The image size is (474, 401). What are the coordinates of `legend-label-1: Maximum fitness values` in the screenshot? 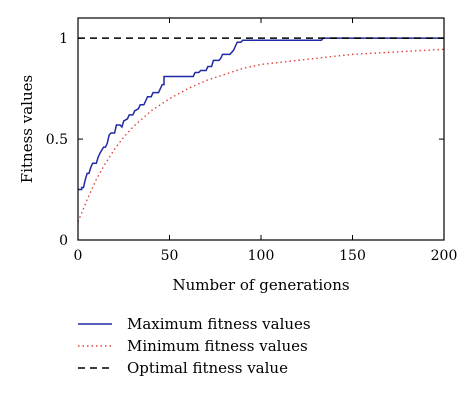 It's located at (219, 324).